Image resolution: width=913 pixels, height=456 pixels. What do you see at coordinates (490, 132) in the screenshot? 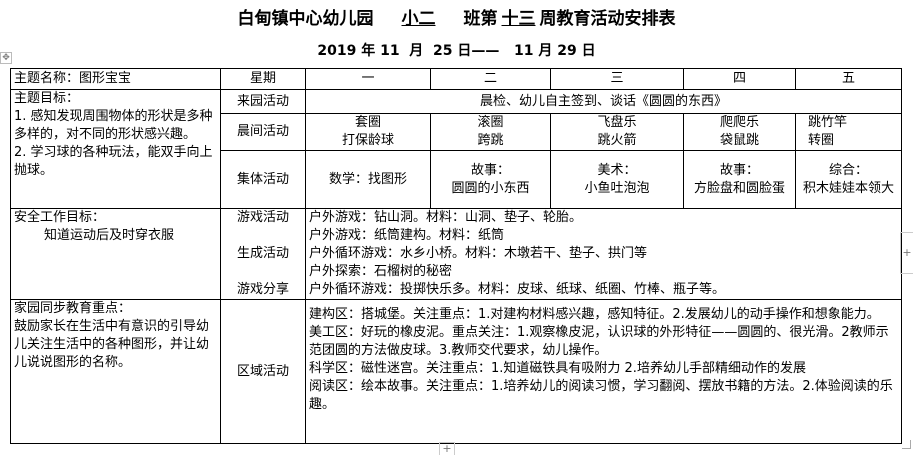
I see `morning-tue: 滚圈 跨跳` at bounding box center [490, 132].